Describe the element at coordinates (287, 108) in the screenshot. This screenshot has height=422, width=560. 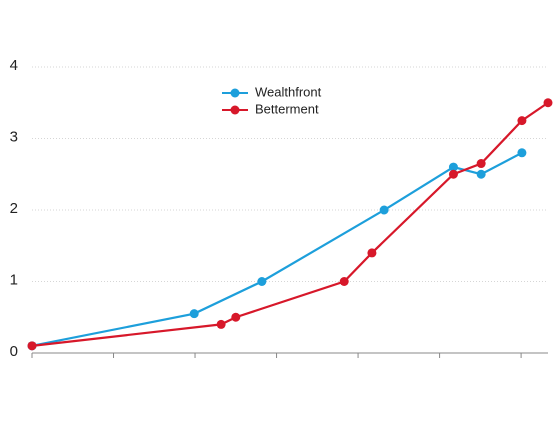
I see `legend-label: Betterment` at that location.